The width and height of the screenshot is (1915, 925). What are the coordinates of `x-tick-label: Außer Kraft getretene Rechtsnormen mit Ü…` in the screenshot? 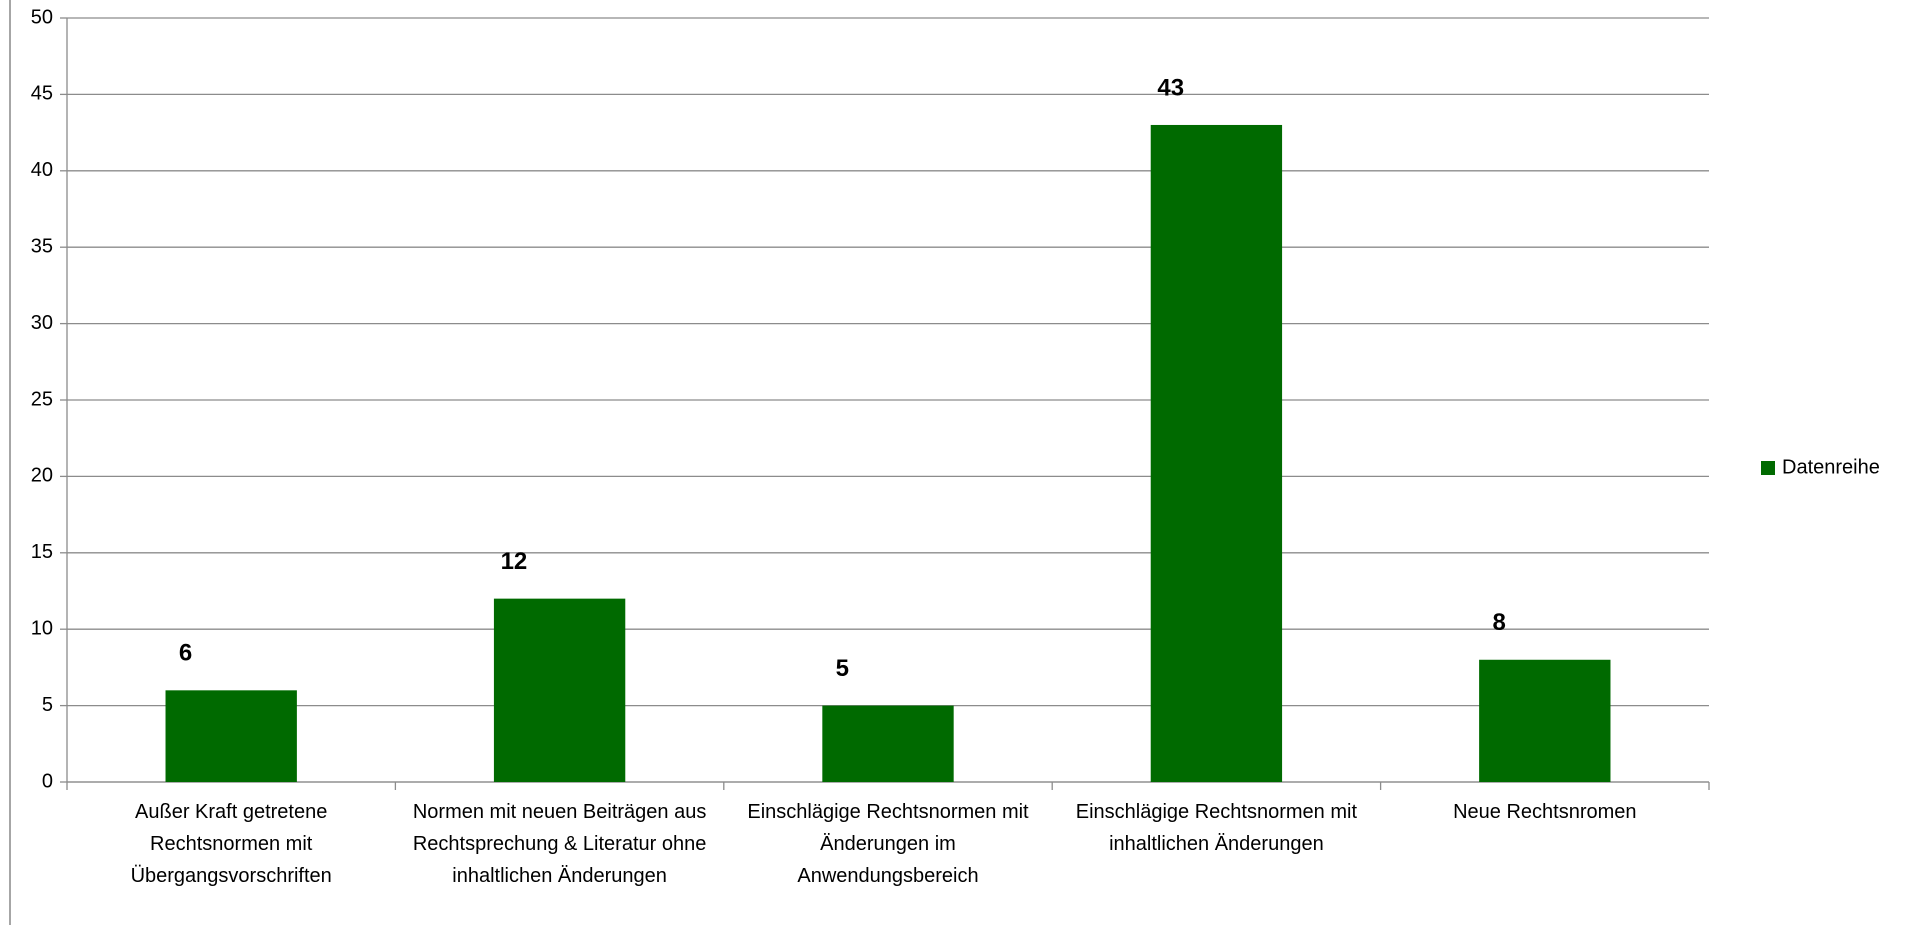 It's located at (231, 844).